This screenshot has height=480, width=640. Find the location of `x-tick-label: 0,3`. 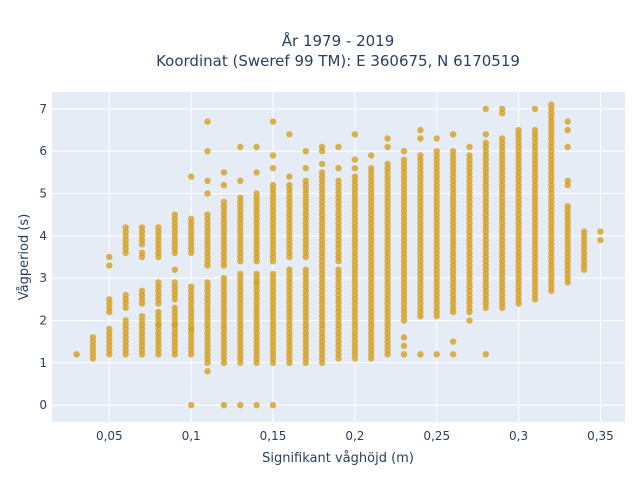

x-tick-label: 0,3 is located at coordinates (518, 436).